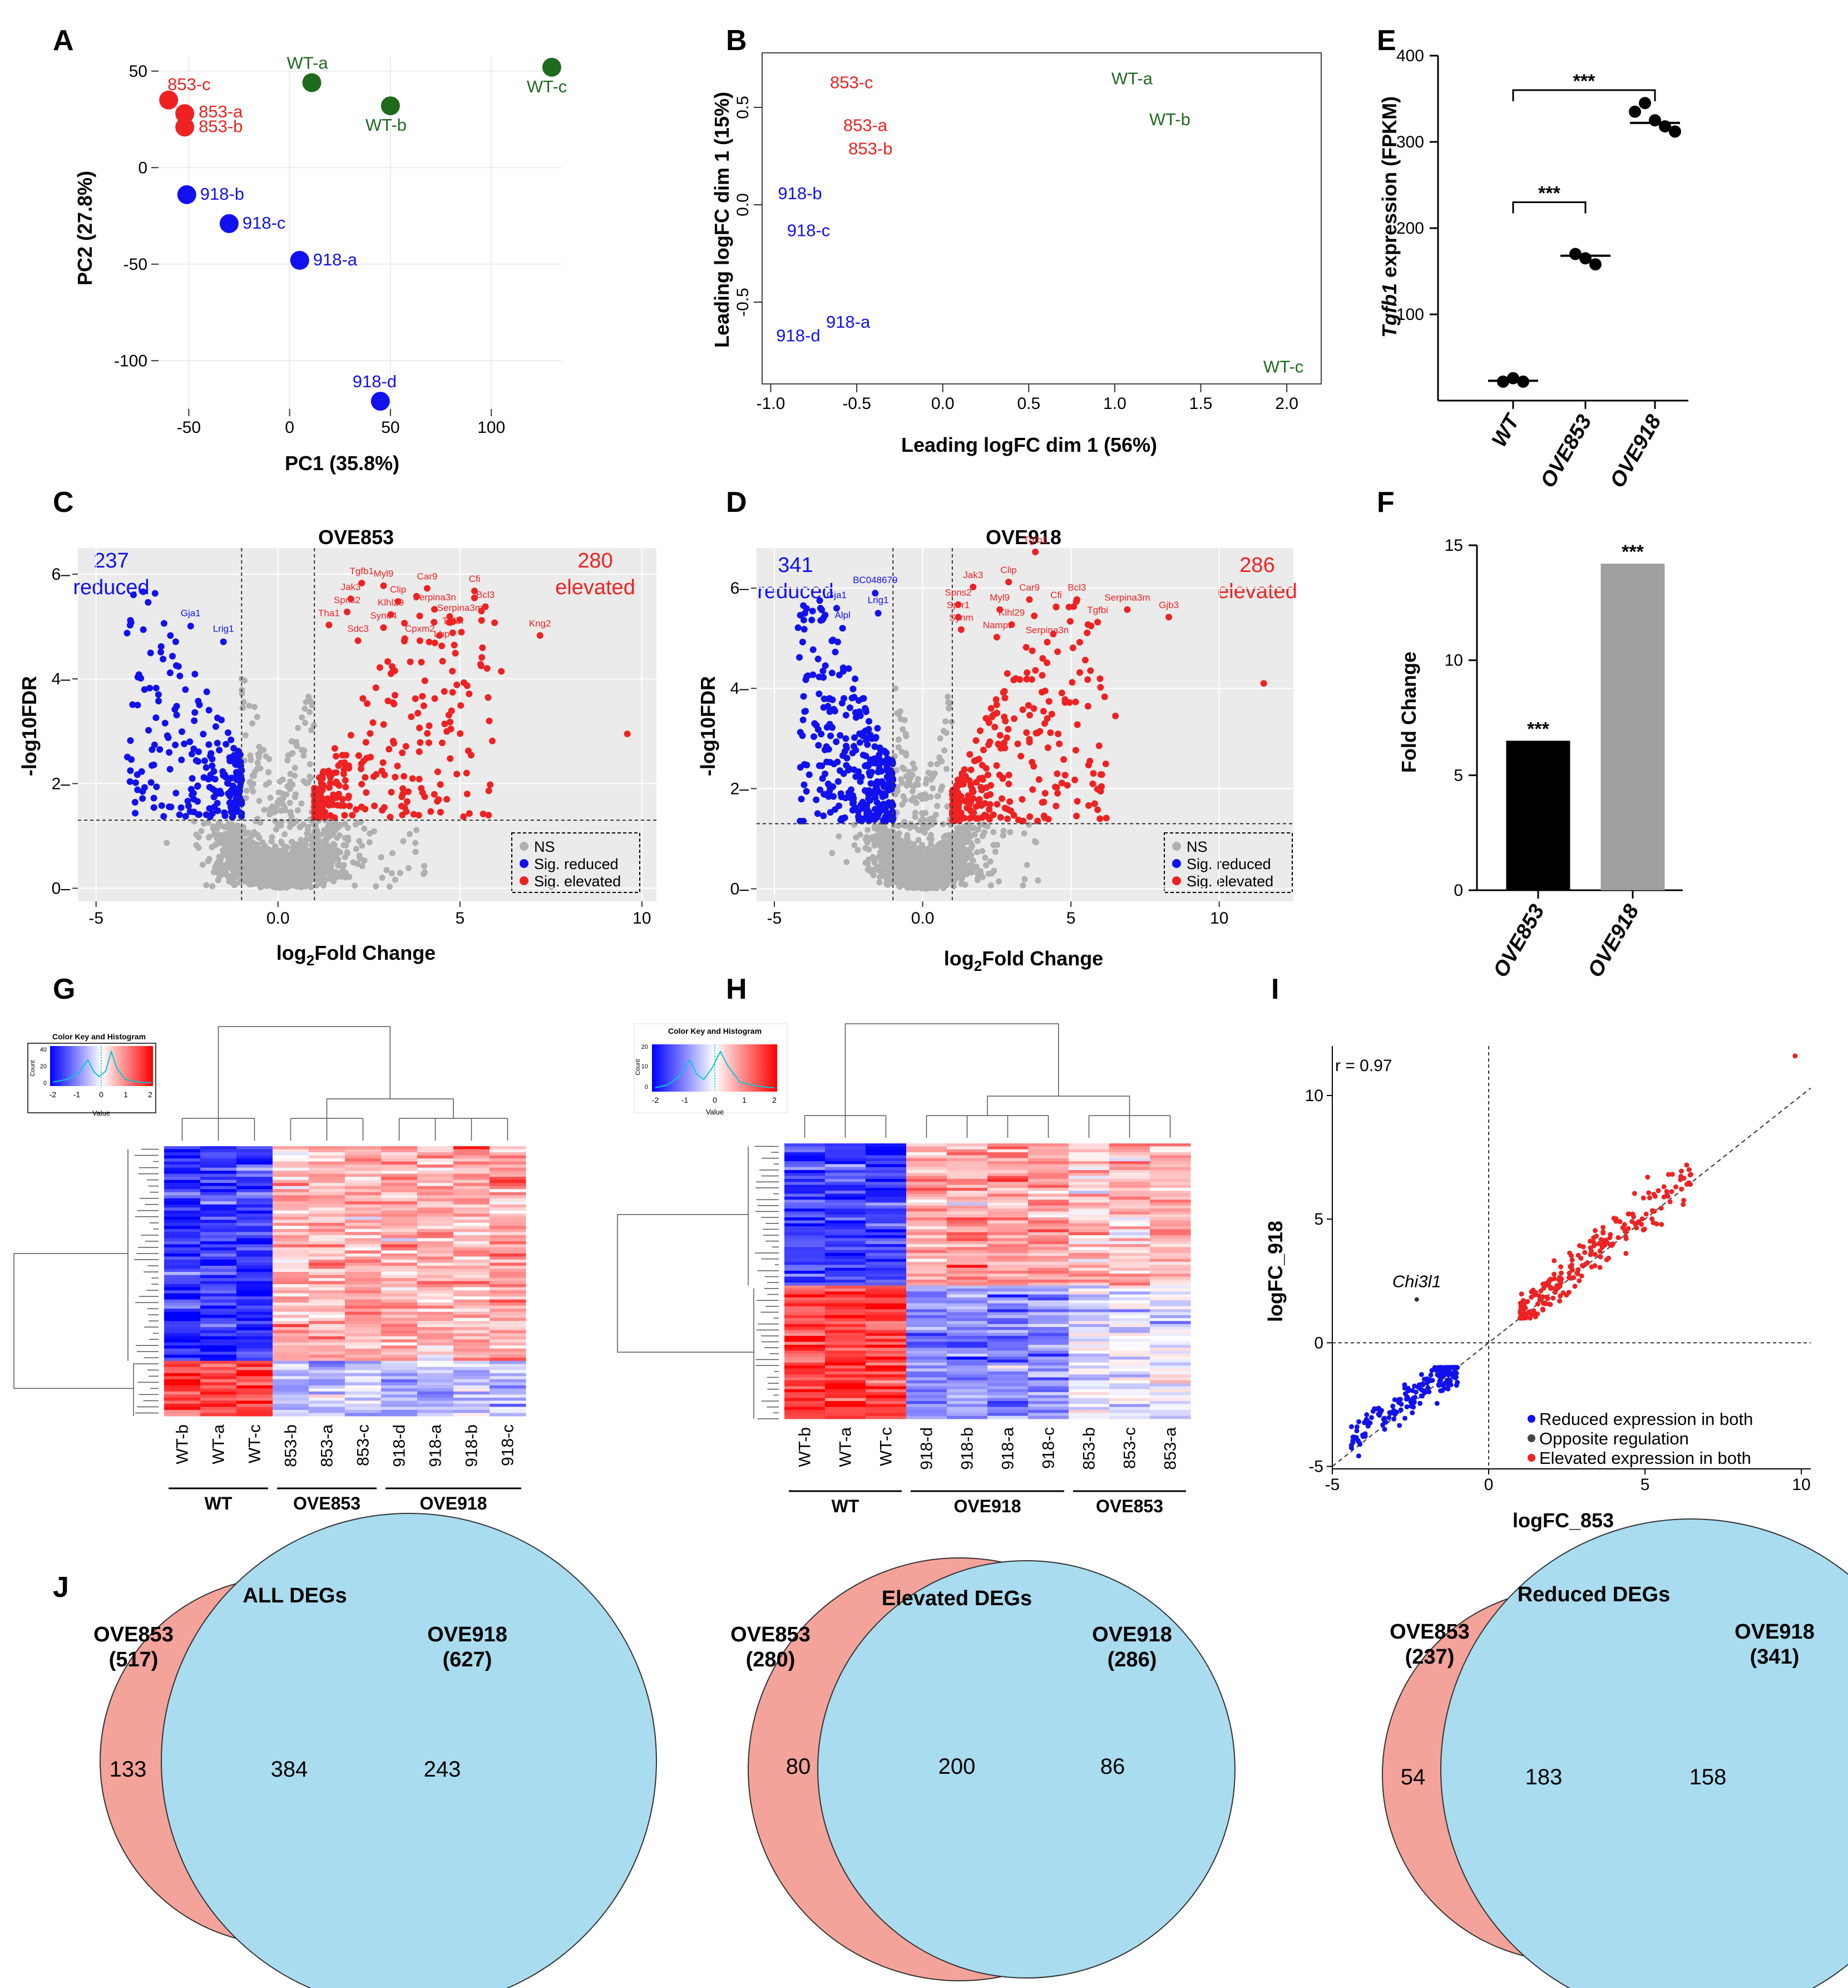 This screenshot has height=1988, width=1848. Describe the element at coordinates (961, 618) in the screenshot. I see `volcano-ove918-gene-label: Synm` at that location.